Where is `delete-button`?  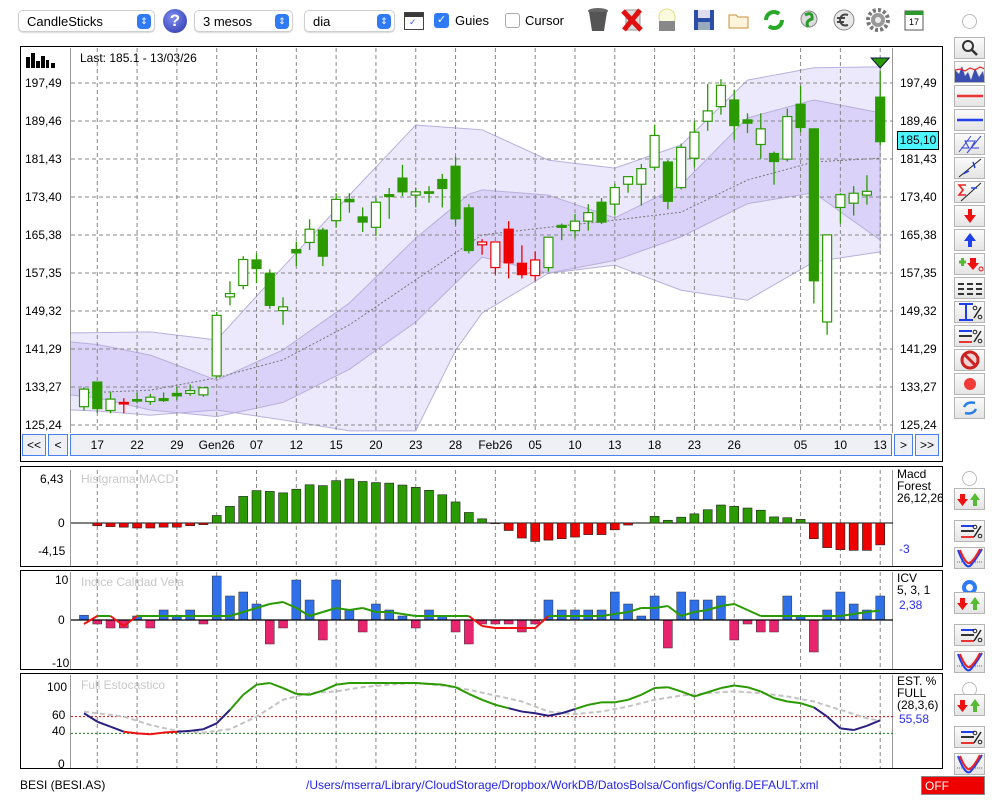 delete-button is located at coordinates (632, 20).